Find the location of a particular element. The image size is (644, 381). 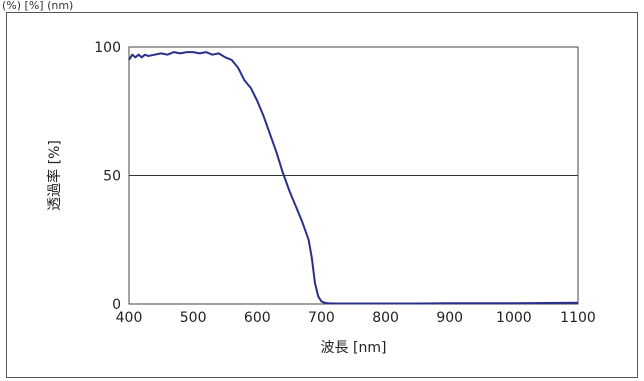

page-caption: (%) [%] (nm) is located at coordinates (38, 6).